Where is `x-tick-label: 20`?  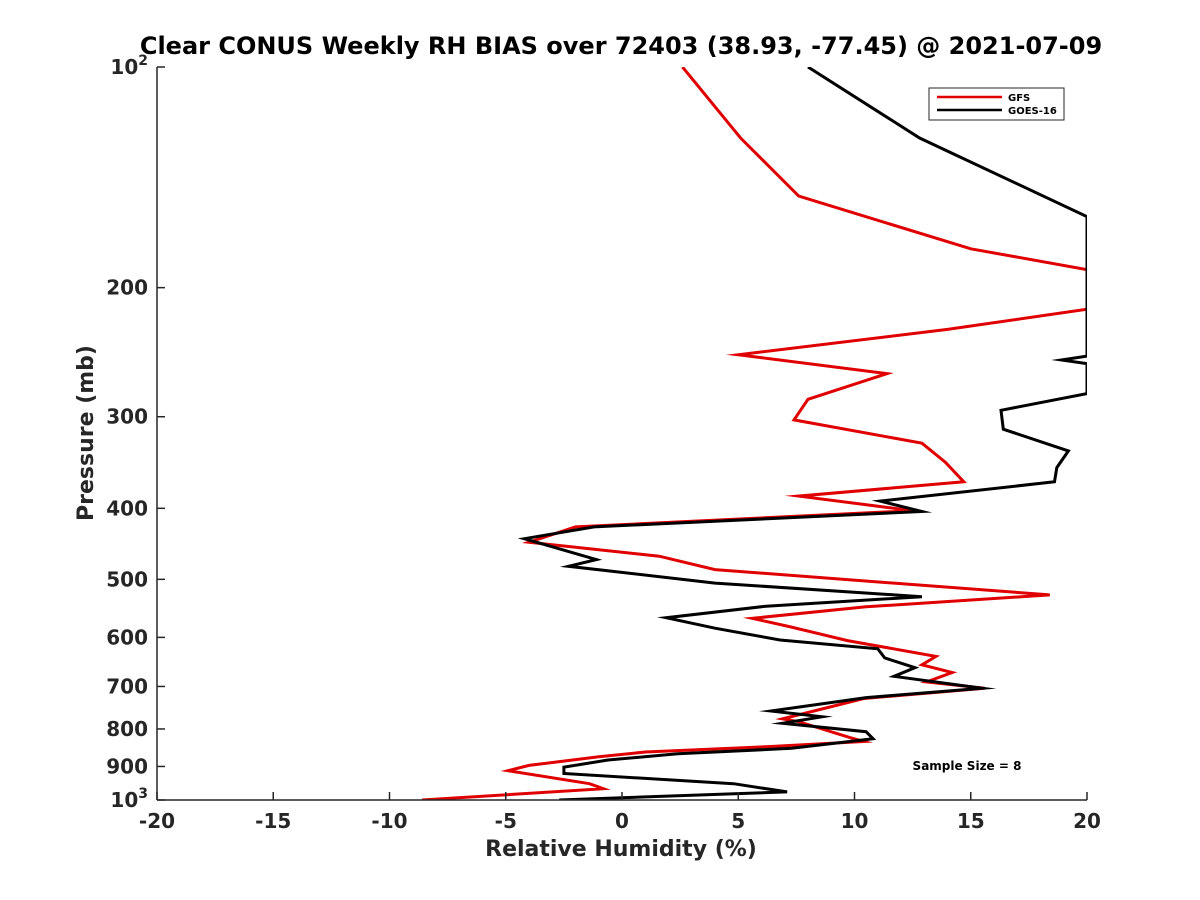 x-tick-label: 20 is located at coordinates (1087, 821).